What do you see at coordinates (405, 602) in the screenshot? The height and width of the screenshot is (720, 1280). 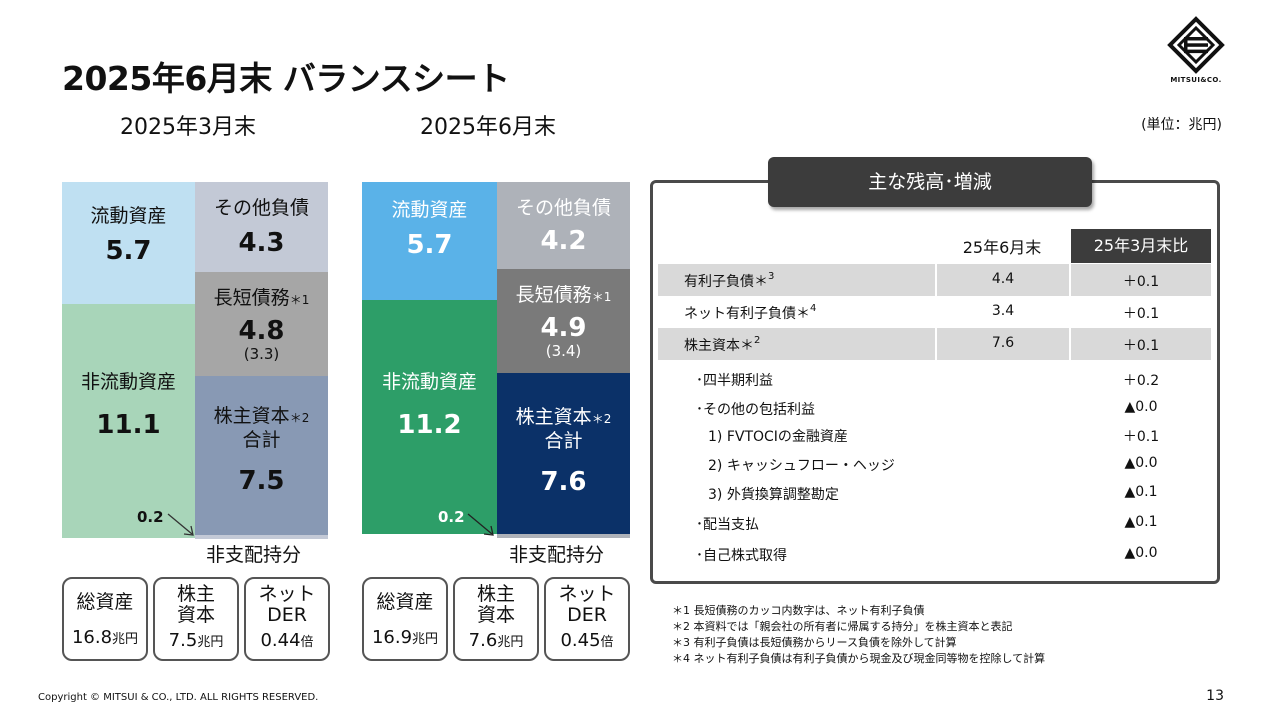 I see `kpi-label: 総資産` at bounding box center [405, 602].